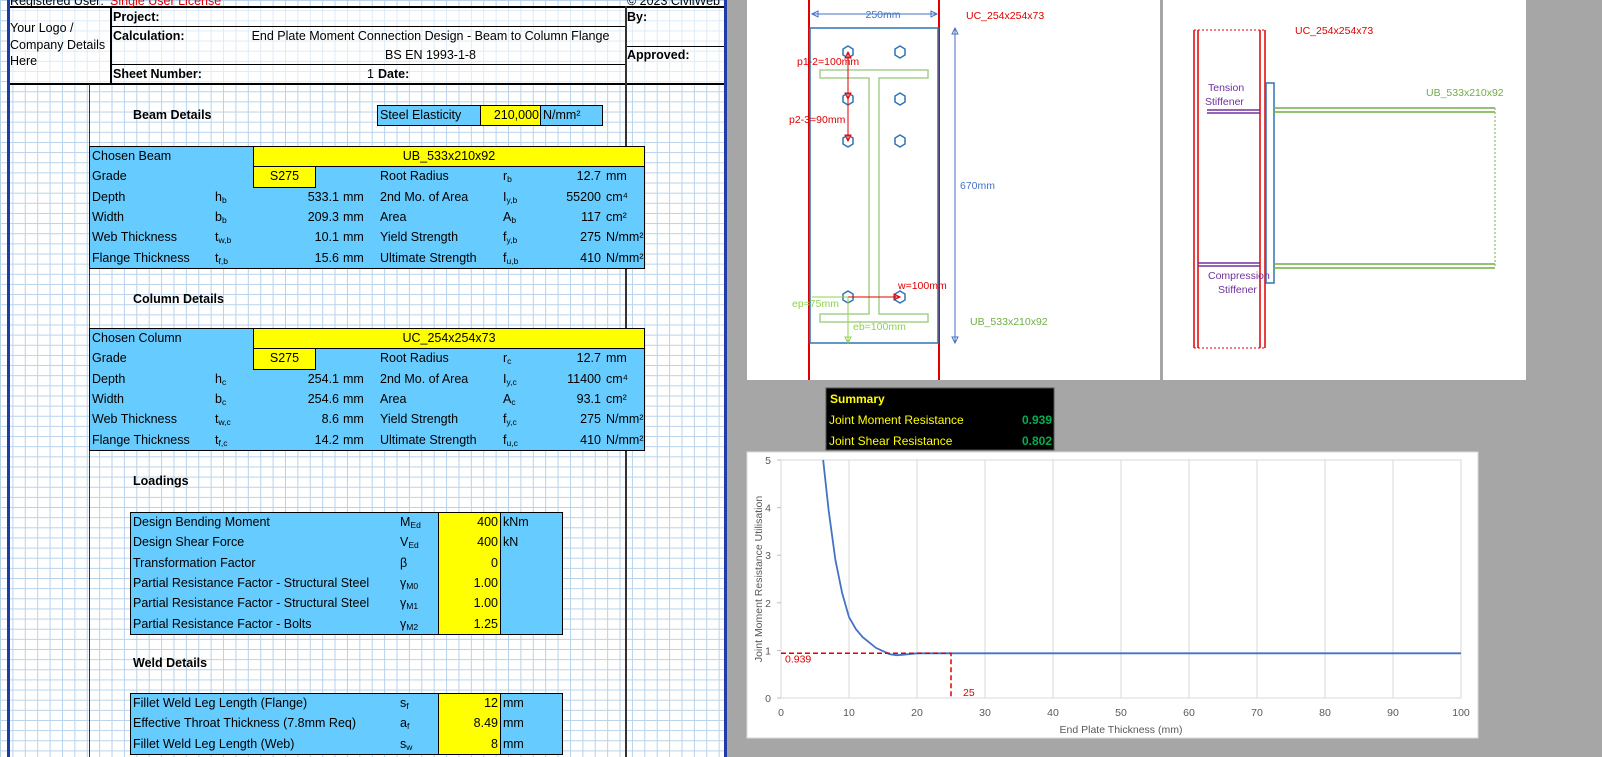 This screenshot has height=757, width=1602. What do you see at coordinates (1270, 183) in the screenshot?
I see `end-plate` at bounding box center [1270, 183].